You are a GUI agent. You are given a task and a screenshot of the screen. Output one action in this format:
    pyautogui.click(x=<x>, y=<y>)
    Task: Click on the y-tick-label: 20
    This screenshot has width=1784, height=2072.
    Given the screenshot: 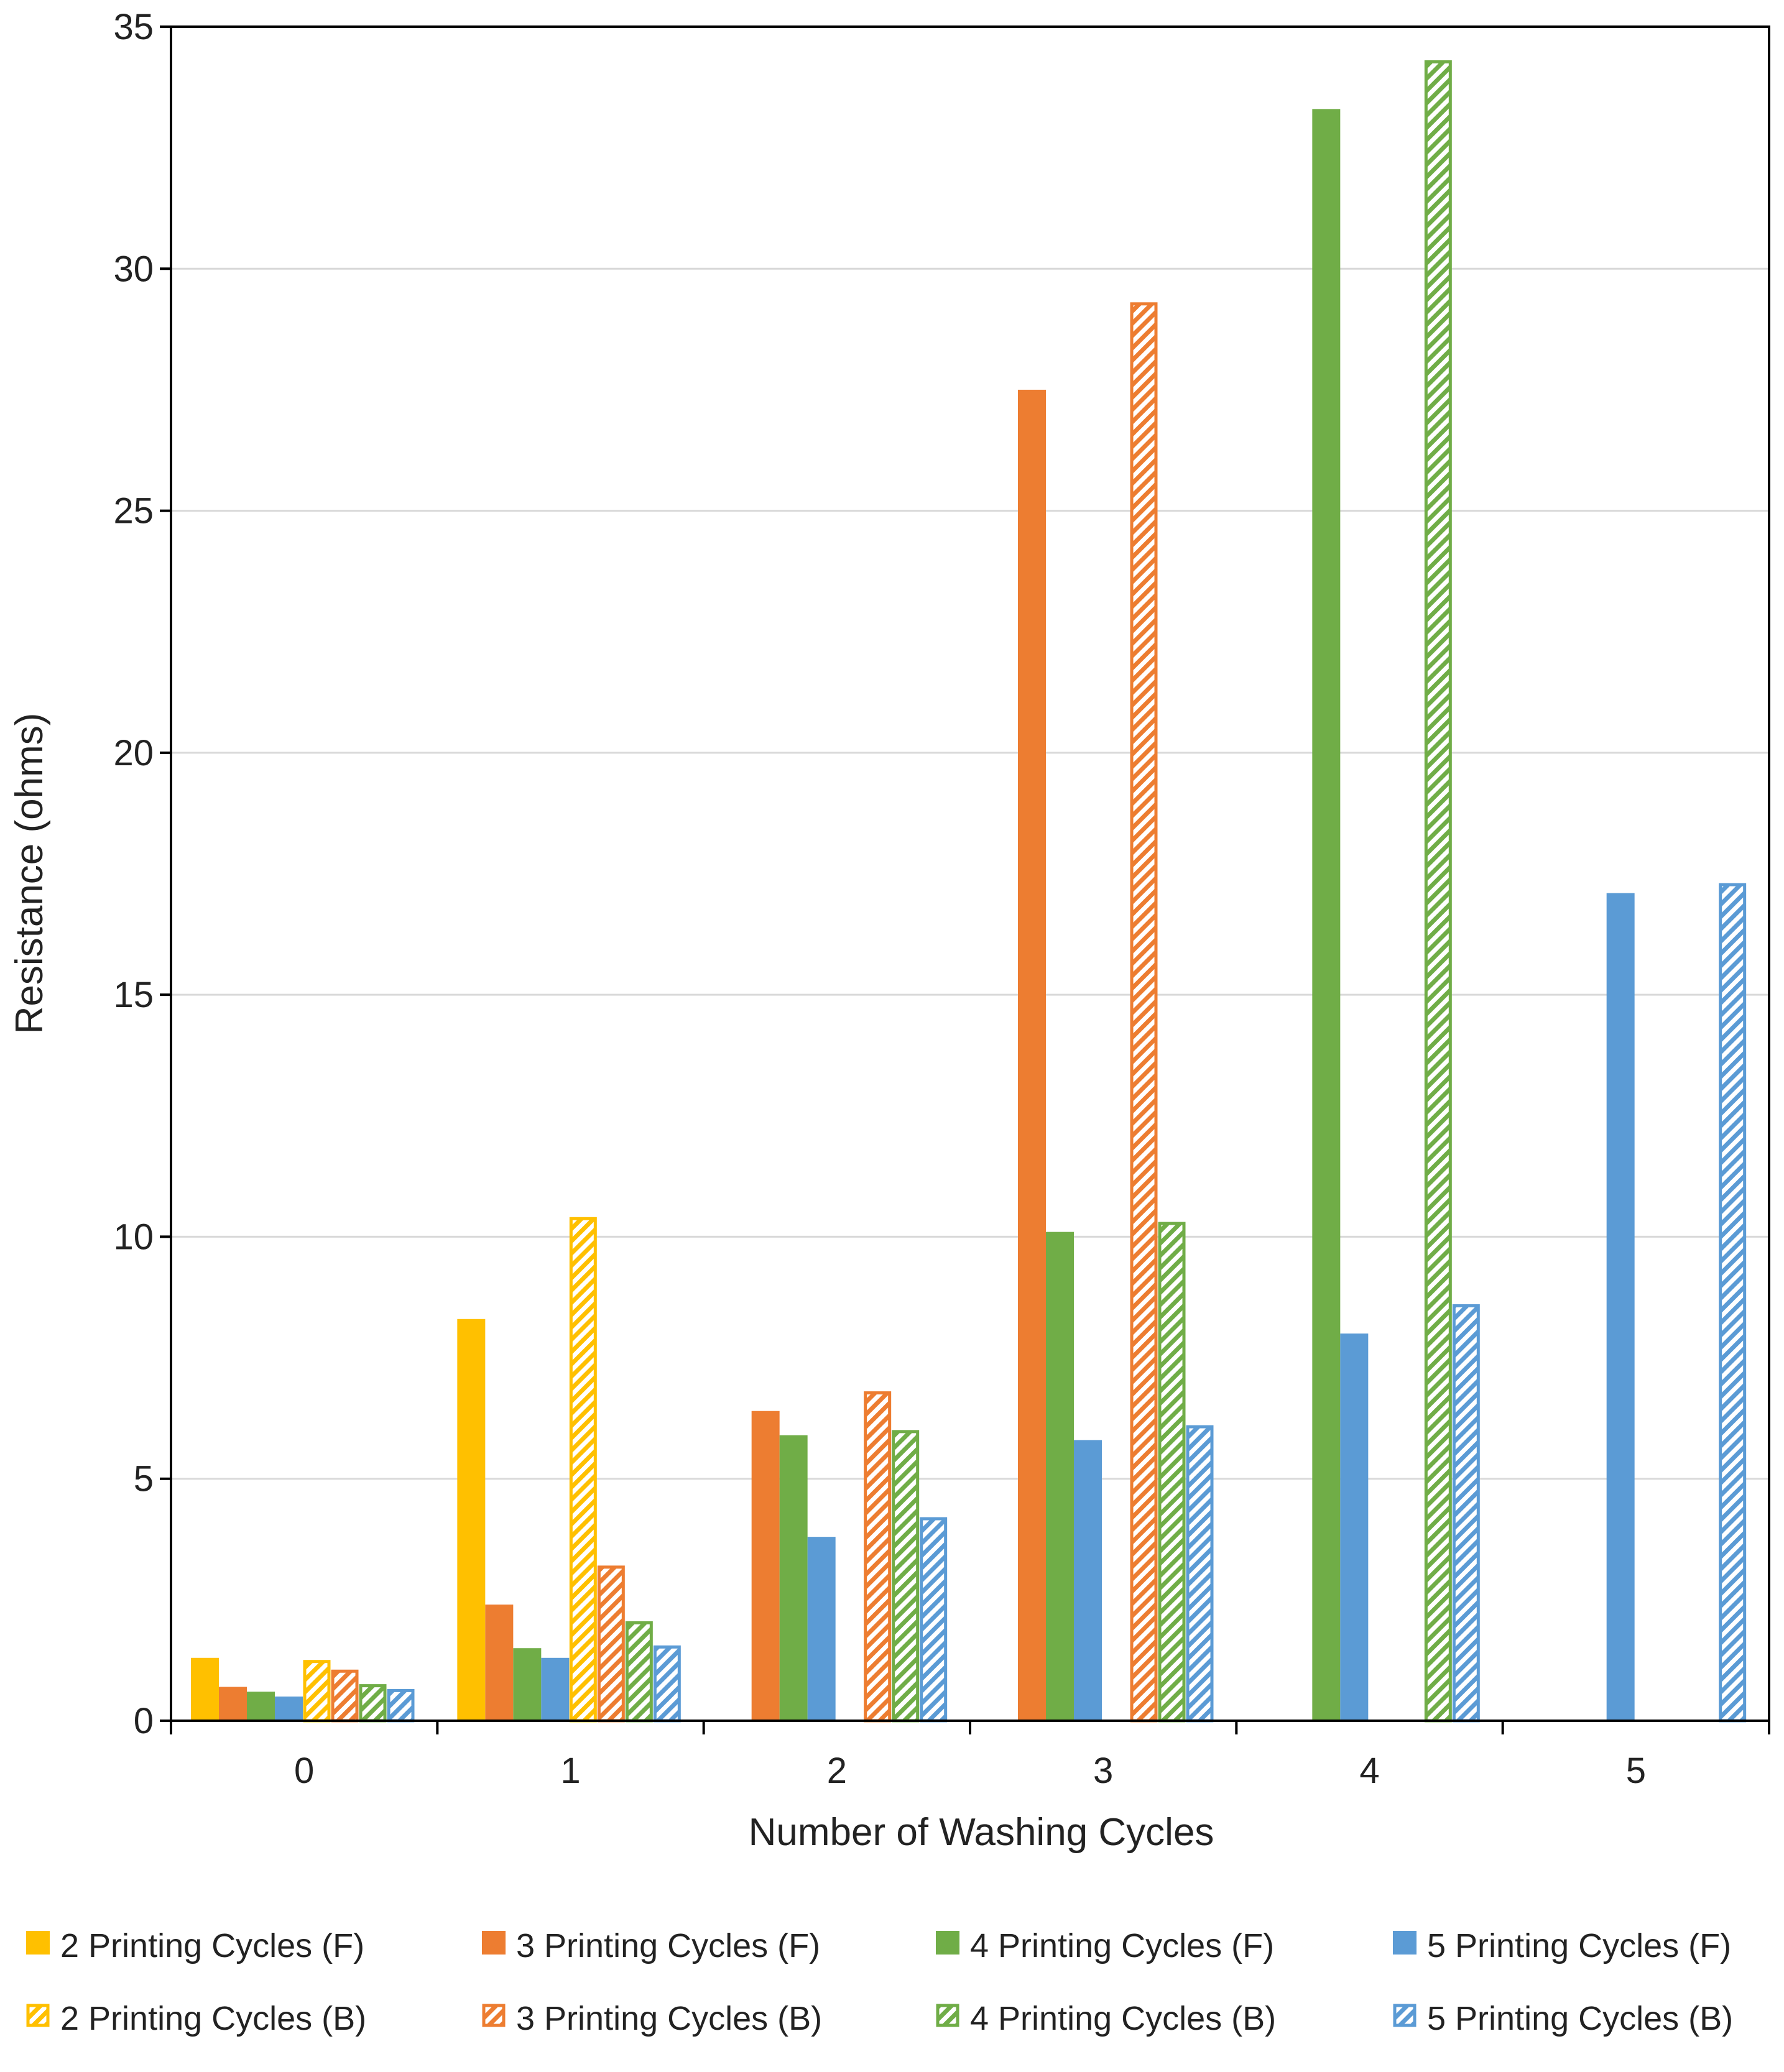 What is the action you would take?
    pyautogui.click(x=133, y=753)
    